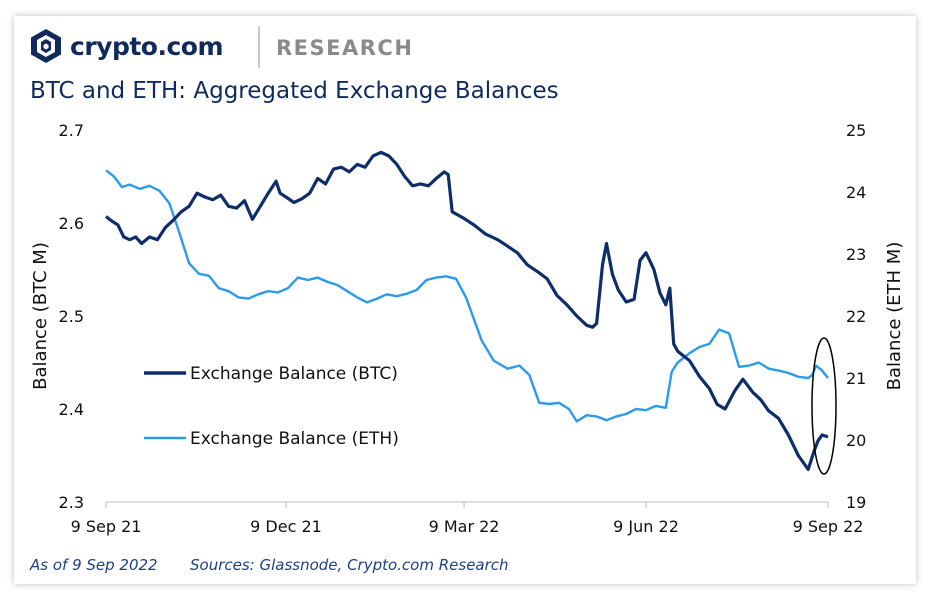  I want to click on x-tick-label: 9 Dec 21, so click(286, 526).